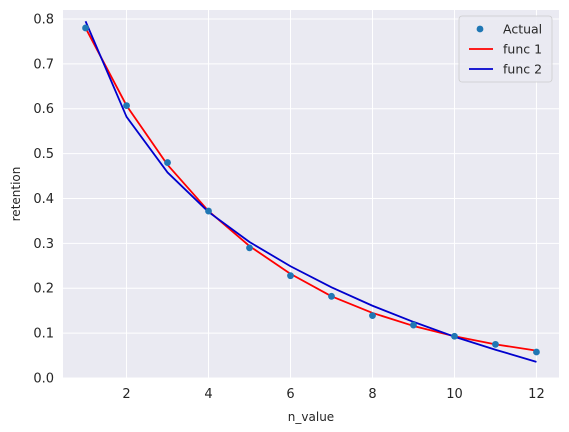 The height and width of the screenshot is (432, 569). What do you see at coordinates (522, 29) in the screenshot?
I see `legend-label: Actual` at bounding box center [522, 29].